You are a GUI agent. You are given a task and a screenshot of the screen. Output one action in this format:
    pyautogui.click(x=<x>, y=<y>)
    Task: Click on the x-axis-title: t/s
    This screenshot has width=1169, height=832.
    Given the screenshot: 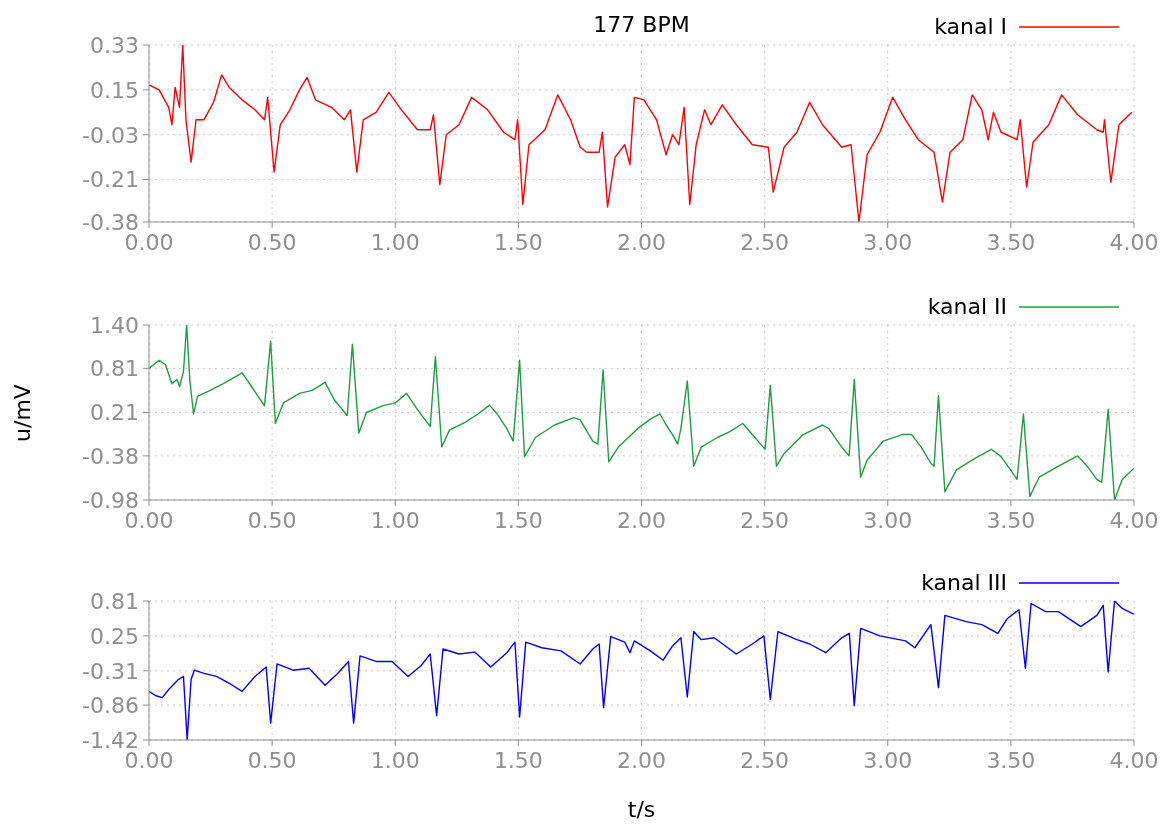 What is the action you would take?
    pyautogui.click(x=641, y=809)
    